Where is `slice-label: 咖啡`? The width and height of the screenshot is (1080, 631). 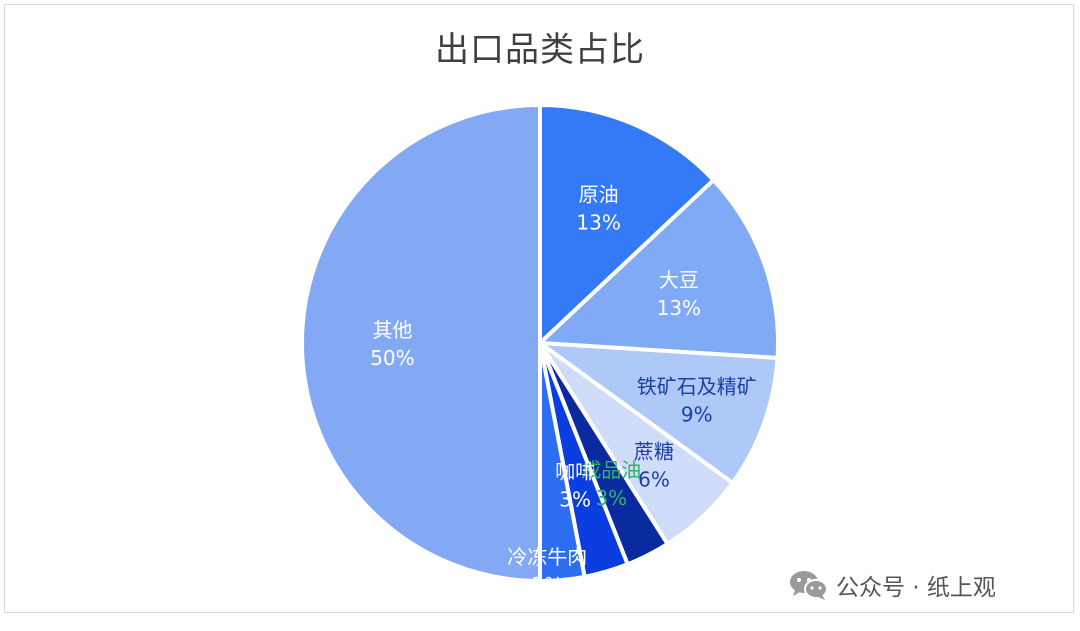 slice-label: 咖啡 is located at coordinates (575, 472).